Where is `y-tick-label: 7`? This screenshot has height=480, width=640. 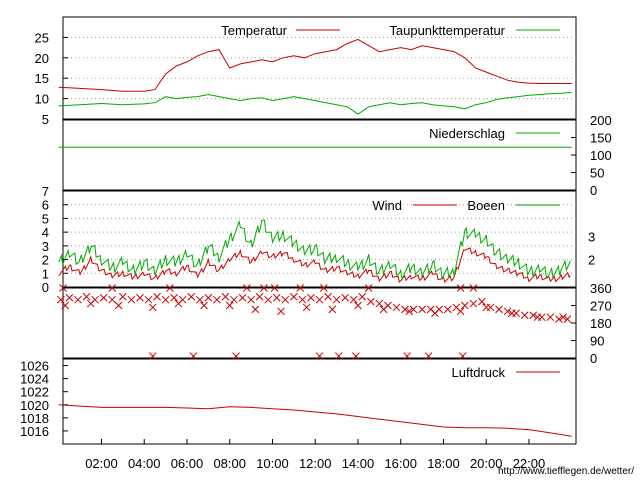
y-tick-label: 7 is located at coordinates (45, 191).